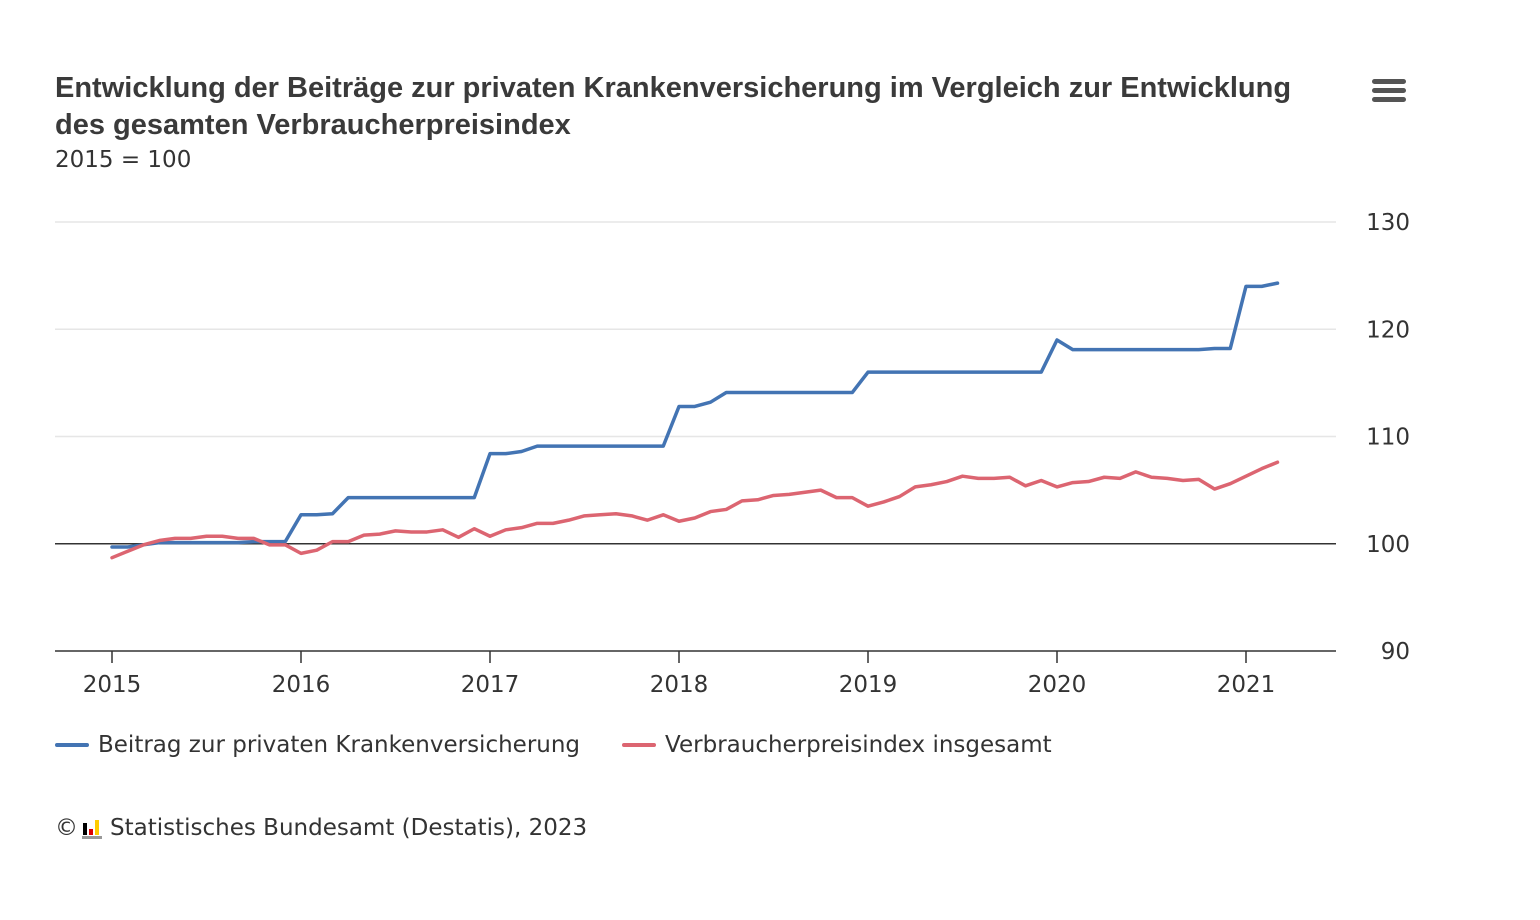 The image size is (1540, 920). I want to click on x-tick-label: 2015, so click(112, 685).